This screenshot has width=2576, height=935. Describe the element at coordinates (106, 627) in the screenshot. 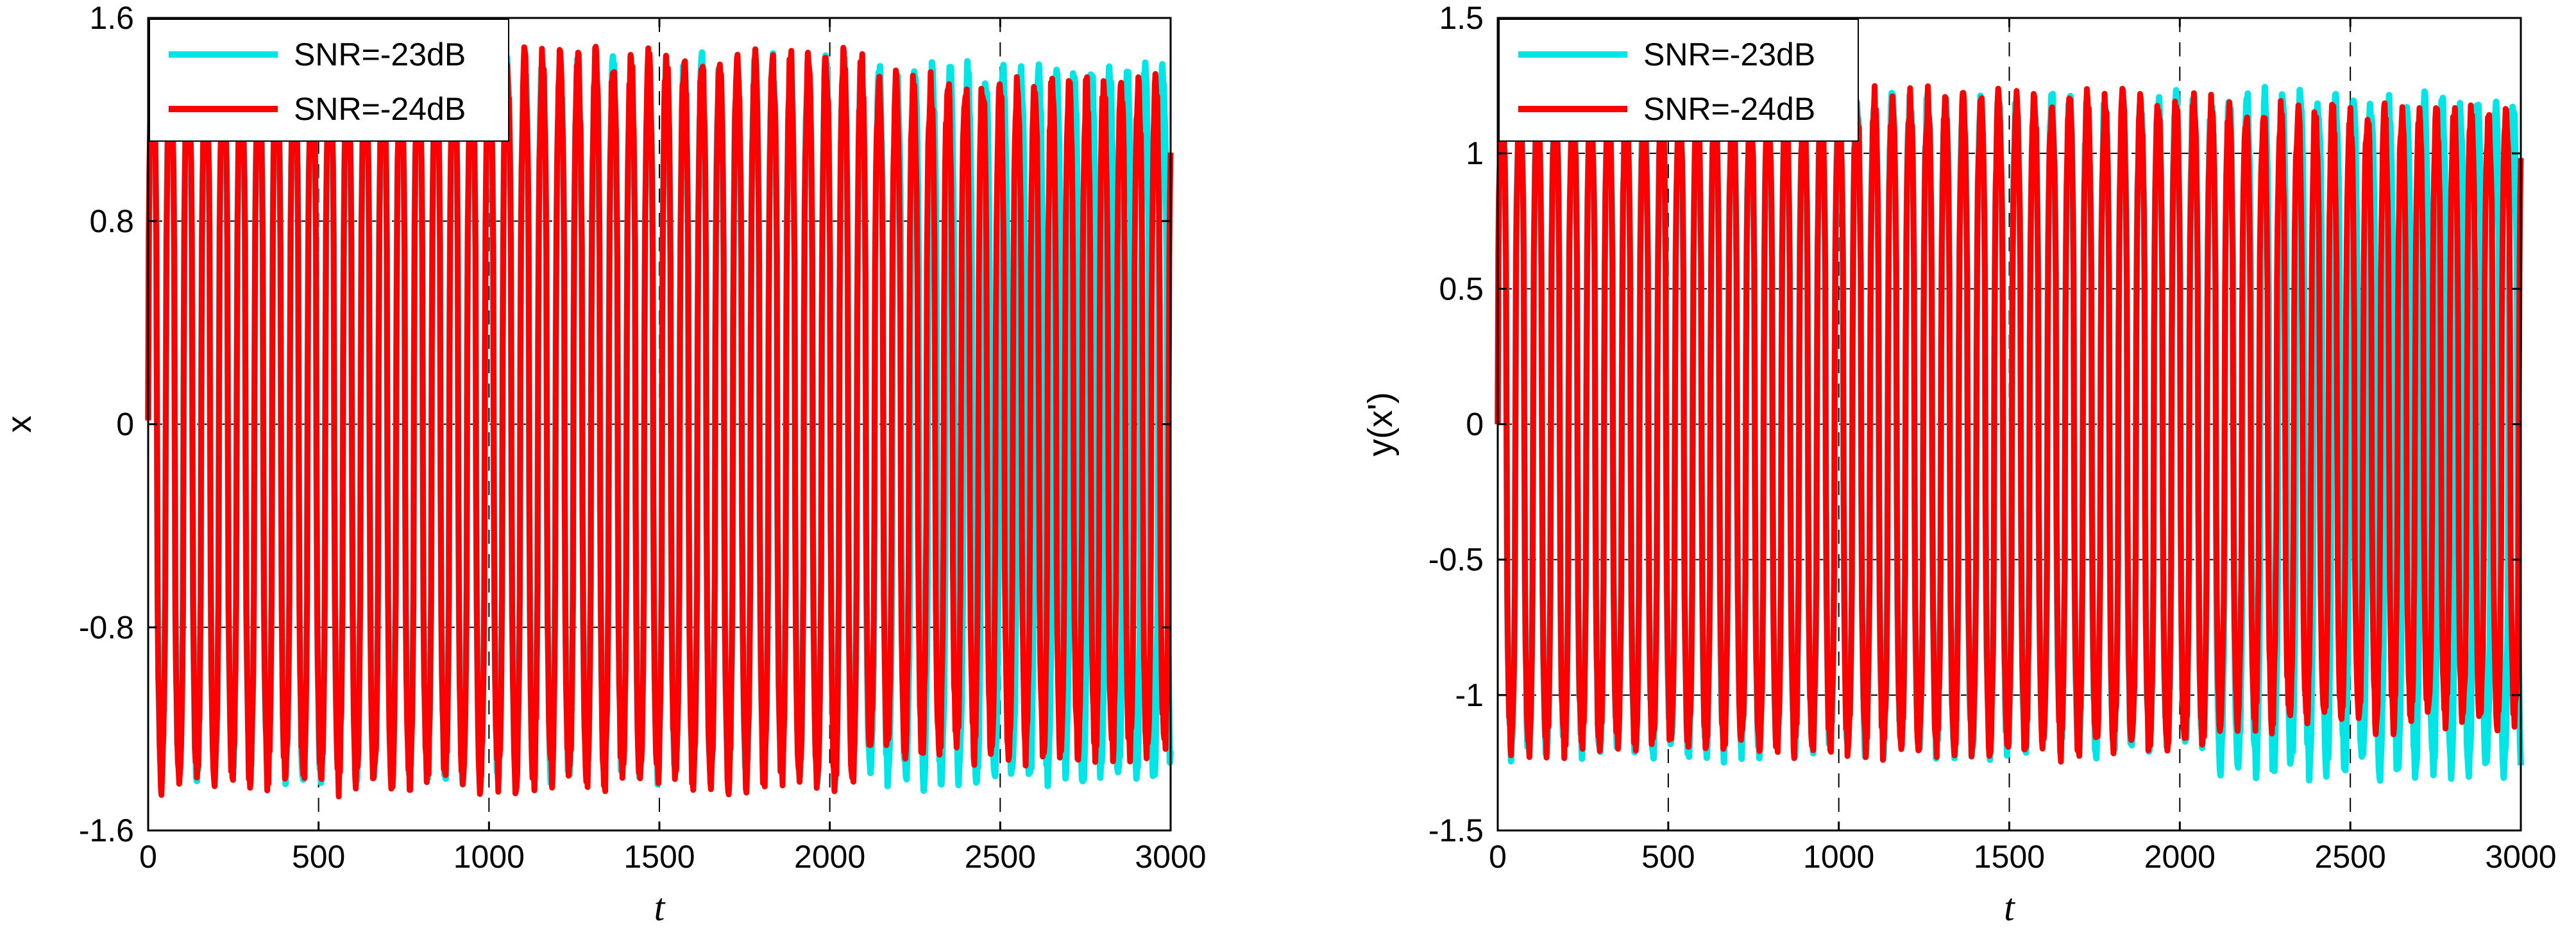

I see `y-tick-label: -0.8` at that location.